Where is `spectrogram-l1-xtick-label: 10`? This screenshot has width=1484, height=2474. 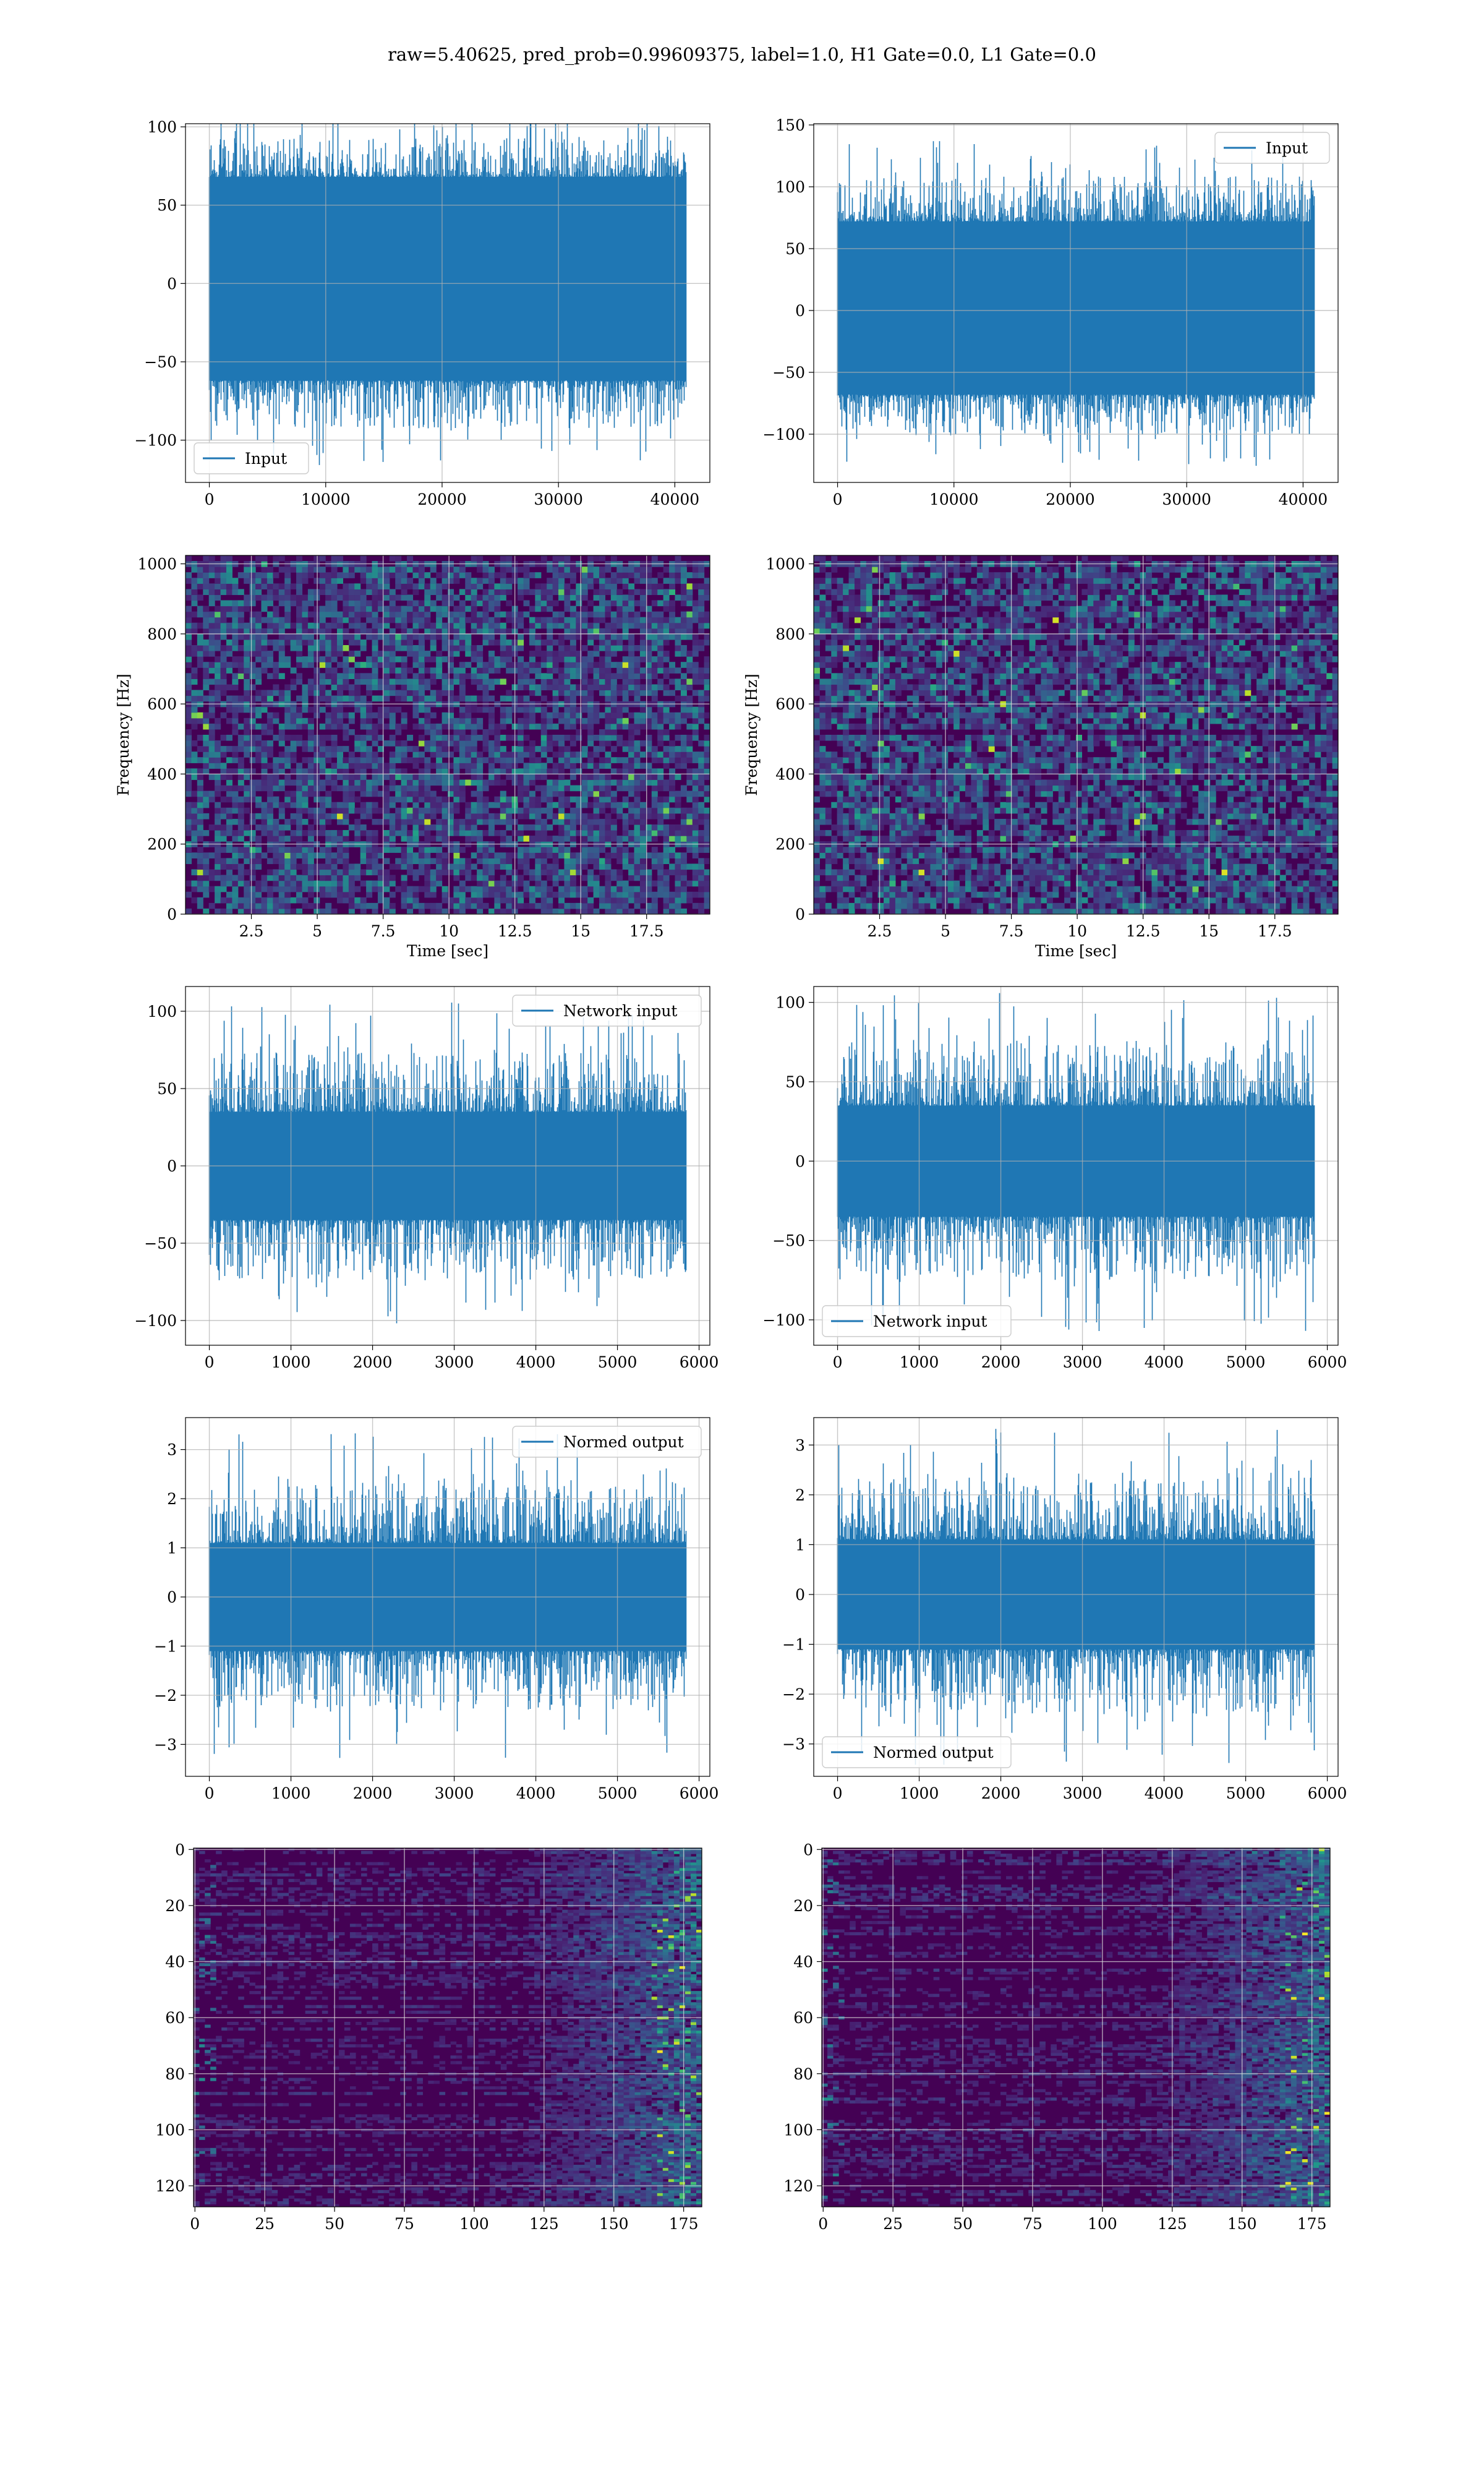
spectrogram-l1-xtick-label: 10 is located at coordinates (1077, 931).